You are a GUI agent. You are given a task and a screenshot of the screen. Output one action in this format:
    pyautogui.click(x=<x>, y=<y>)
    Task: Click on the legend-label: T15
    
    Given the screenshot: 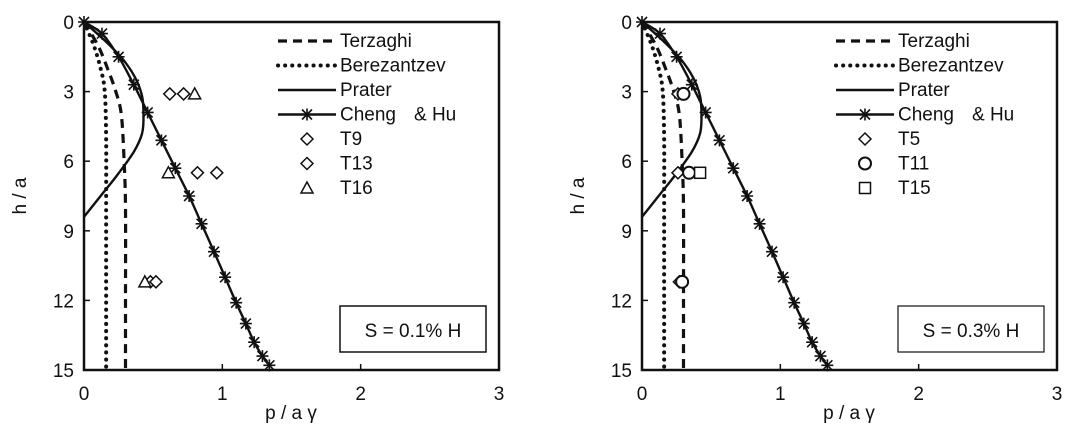 What is the action you would take?
    pyautogui.click(x=914, y=188)
    